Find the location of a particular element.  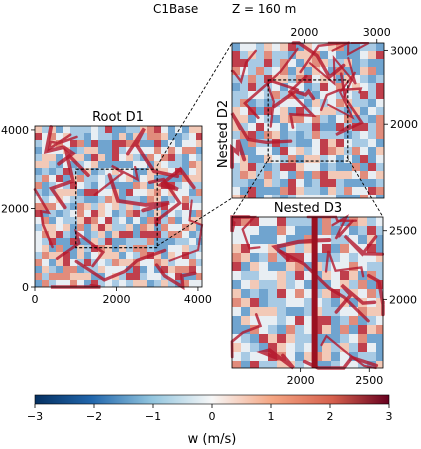

colorbar-bar is located at coordinates (212, 399).